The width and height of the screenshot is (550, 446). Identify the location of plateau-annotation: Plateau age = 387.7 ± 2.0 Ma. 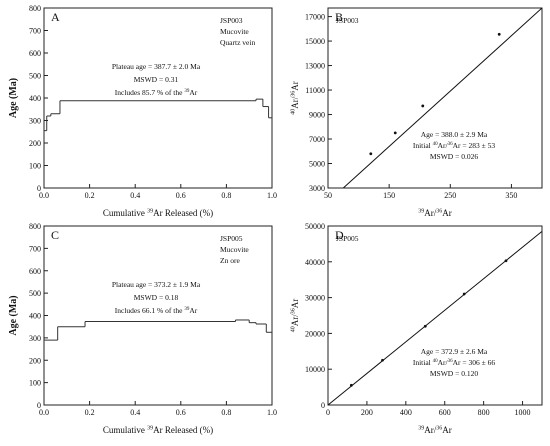
(156, 66).